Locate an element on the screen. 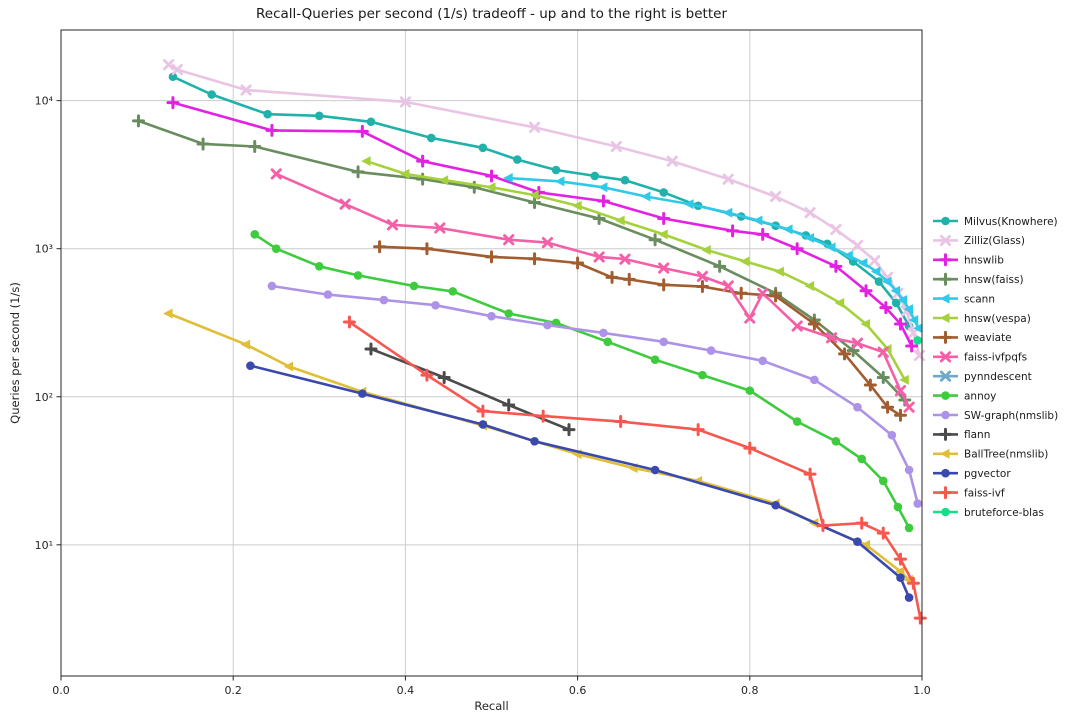  legend-label: scann is located at coordinates (979, 299).